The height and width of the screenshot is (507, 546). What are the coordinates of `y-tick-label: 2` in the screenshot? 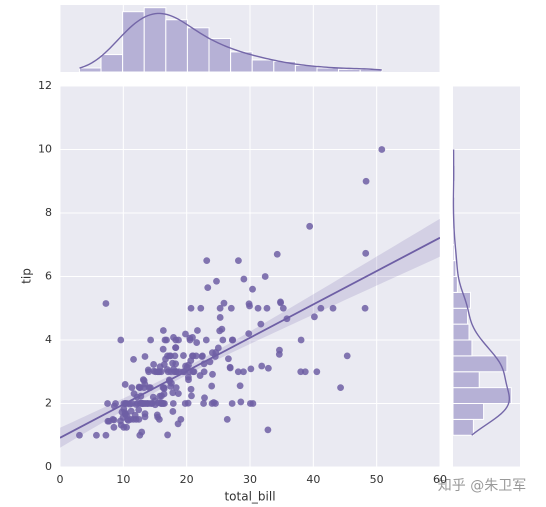 It's located at (48, 403).